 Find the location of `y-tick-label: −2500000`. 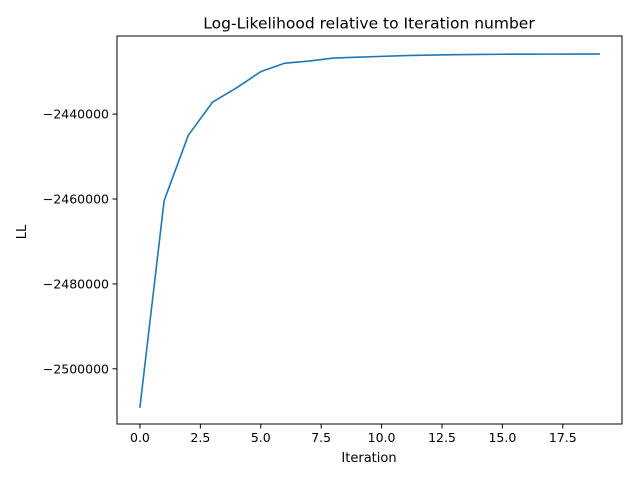

y-tick-label: −2500000 is located at coordinates (76, 368).